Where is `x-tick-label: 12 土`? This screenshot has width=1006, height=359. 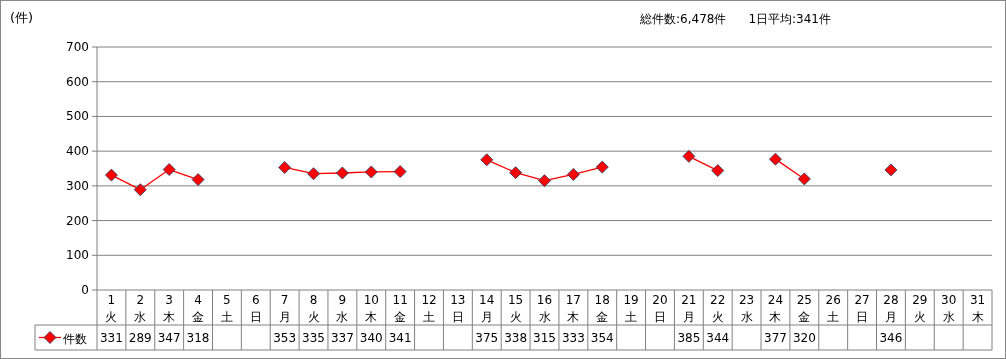 x-tick-label: 12 土 is located at coordinates (429, 308).